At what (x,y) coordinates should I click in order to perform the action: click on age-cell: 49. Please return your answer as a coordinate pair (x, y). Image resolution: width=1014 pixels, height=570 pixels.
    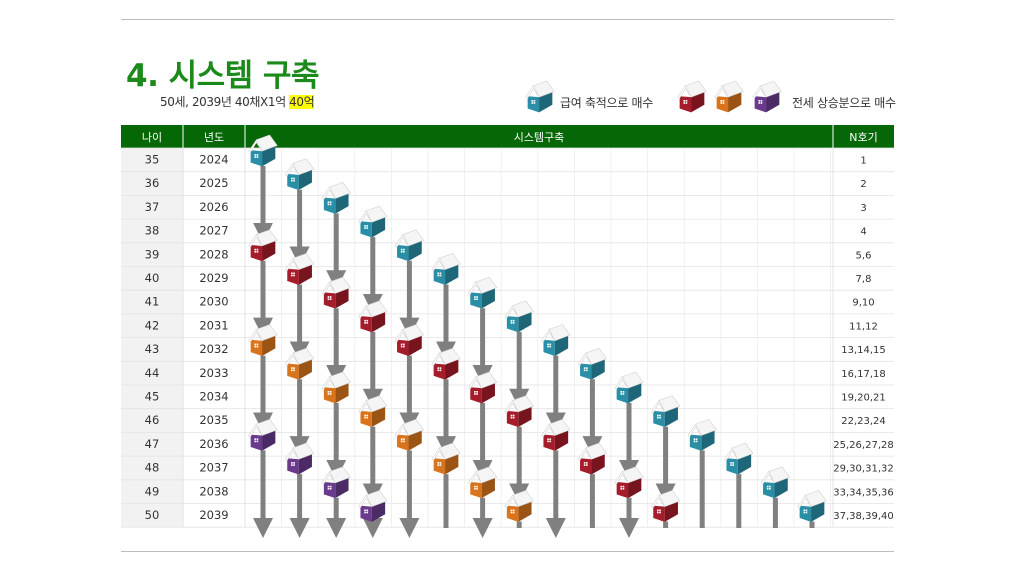
    Looking at the image, I should click on (152, 491).